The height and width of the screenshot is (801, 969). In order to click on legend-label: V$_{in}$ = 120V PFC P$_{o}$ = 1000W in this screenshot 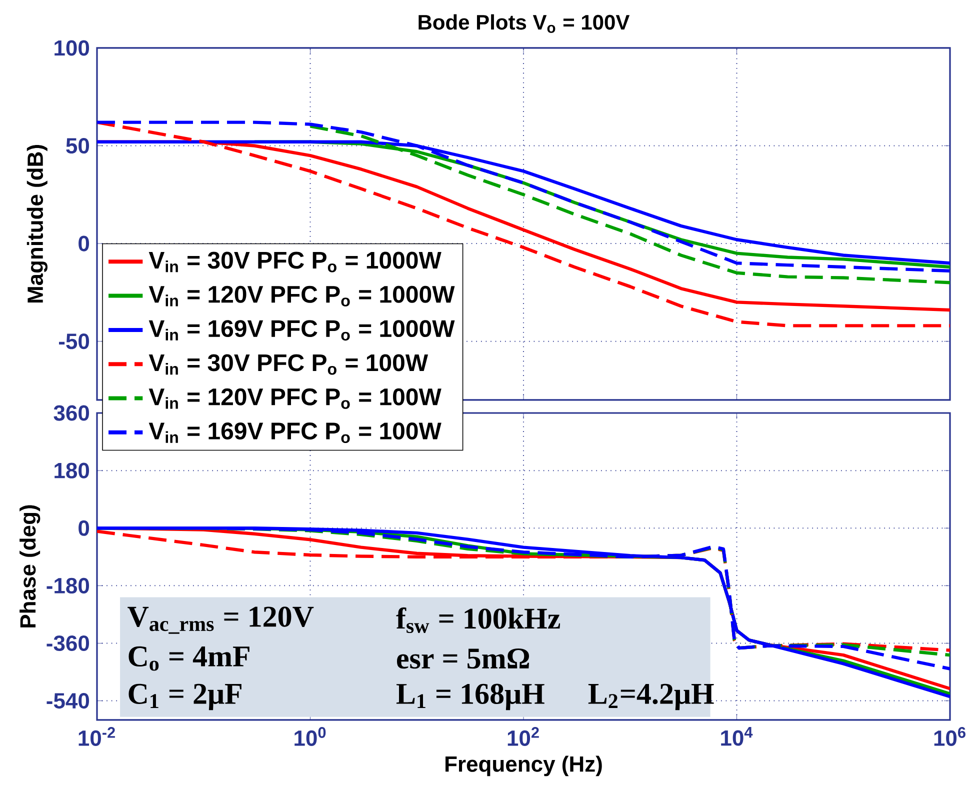, I will do `click(301, 296)`.